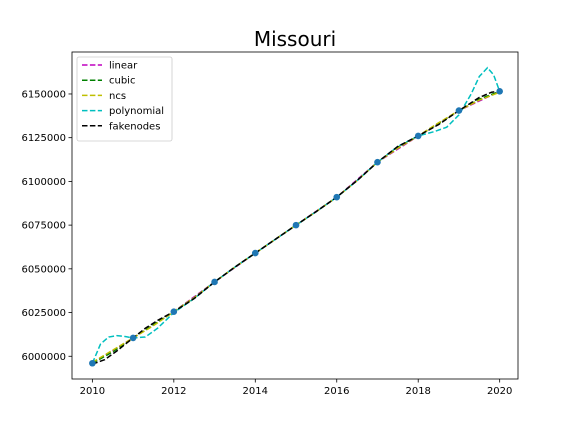 This screenshot has height=432, width=576. Describe the element at coordinates (117, 96) in the screenshot. I see `legend-label-ncs: ncs` at that location.